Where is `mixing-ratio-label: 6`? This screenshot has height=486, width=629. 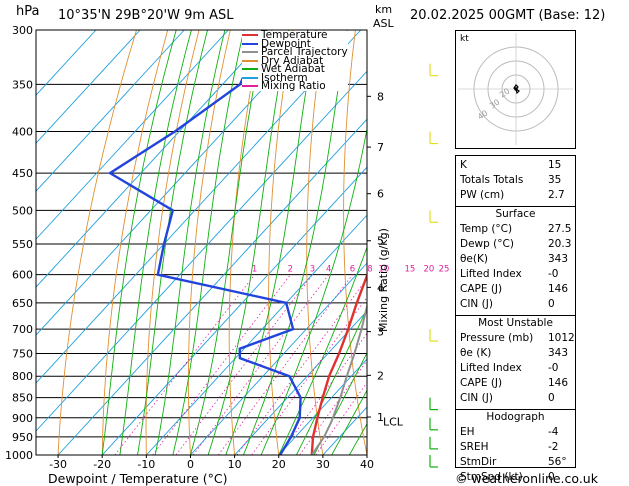 mixing-ratio-label: 6 is located at coordinates (352, 270).